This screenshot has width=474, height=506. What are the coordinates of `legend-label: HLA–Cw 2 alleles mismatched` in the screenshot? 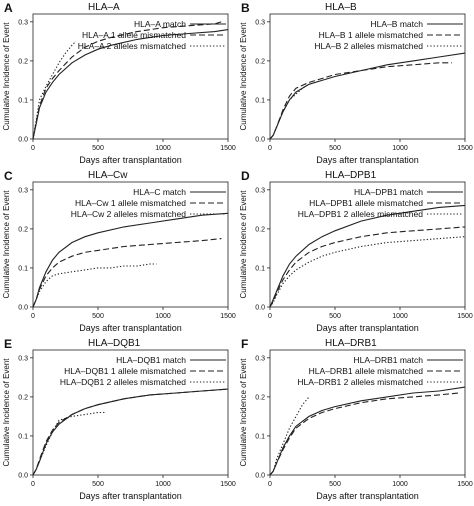 It's located at (129, 214).